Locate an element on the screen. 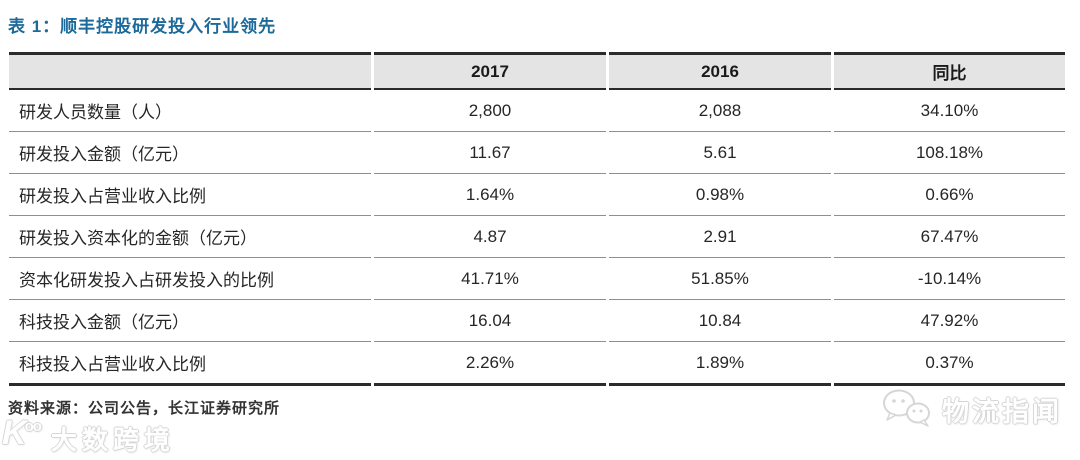  watermark-wuliu-label: 物流指闻 is located at coordinates (1002, 411).